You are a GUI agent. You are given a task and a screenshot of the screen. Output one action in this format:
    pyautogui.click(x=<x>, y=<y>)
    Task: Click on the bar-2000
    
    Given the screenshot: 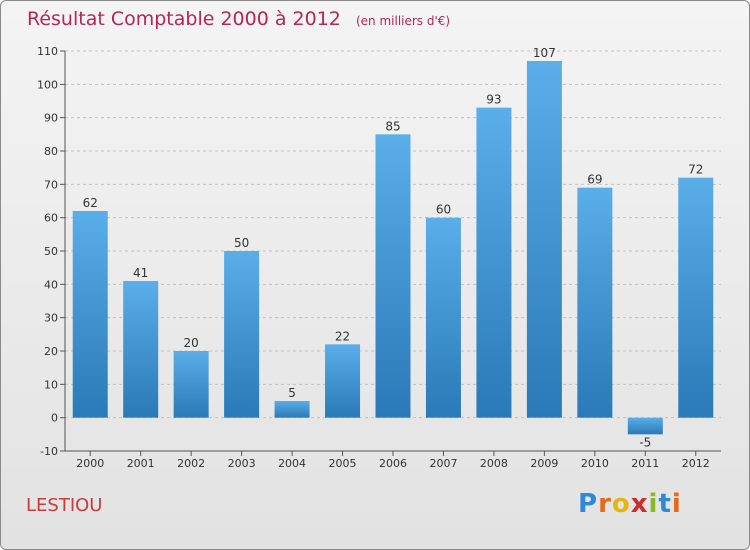 What is the action you would take?
    pyautogui.click(x=90, y=314)
    